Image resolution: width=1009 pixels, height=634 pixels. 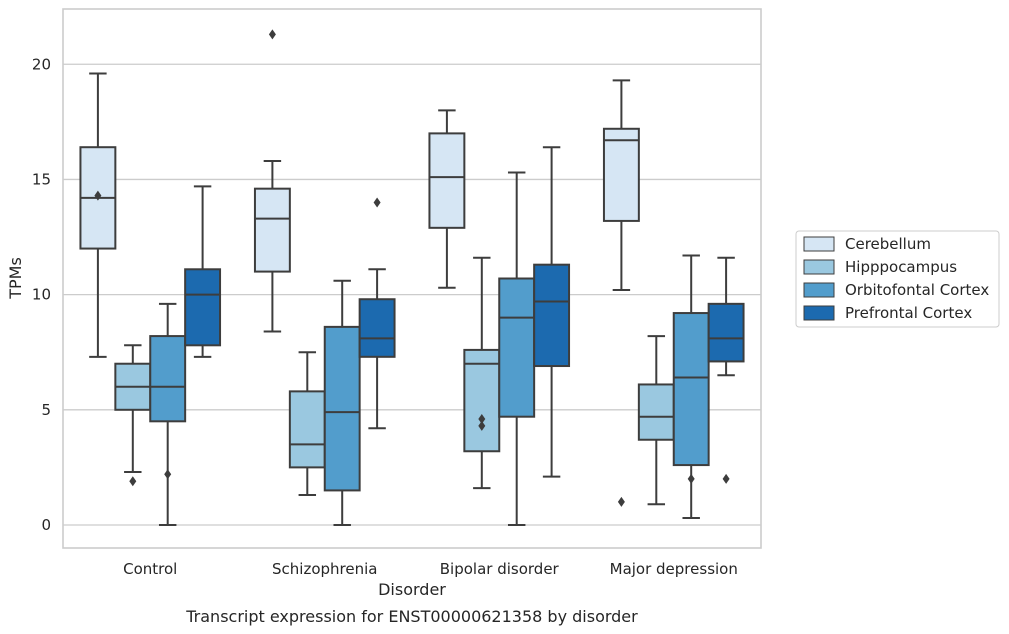 I want to click on legend-label: Prefrontal Cortex, so click(x=908, y=313).